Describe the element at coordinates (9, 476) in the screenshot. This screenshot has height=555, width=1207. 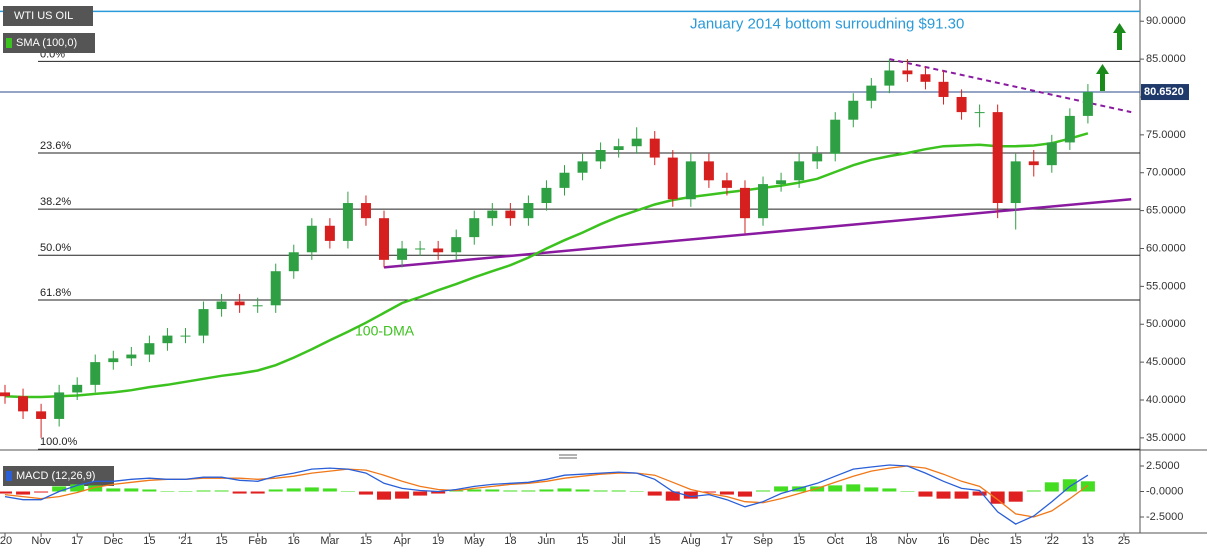
I see `macd-swatch` at that location.